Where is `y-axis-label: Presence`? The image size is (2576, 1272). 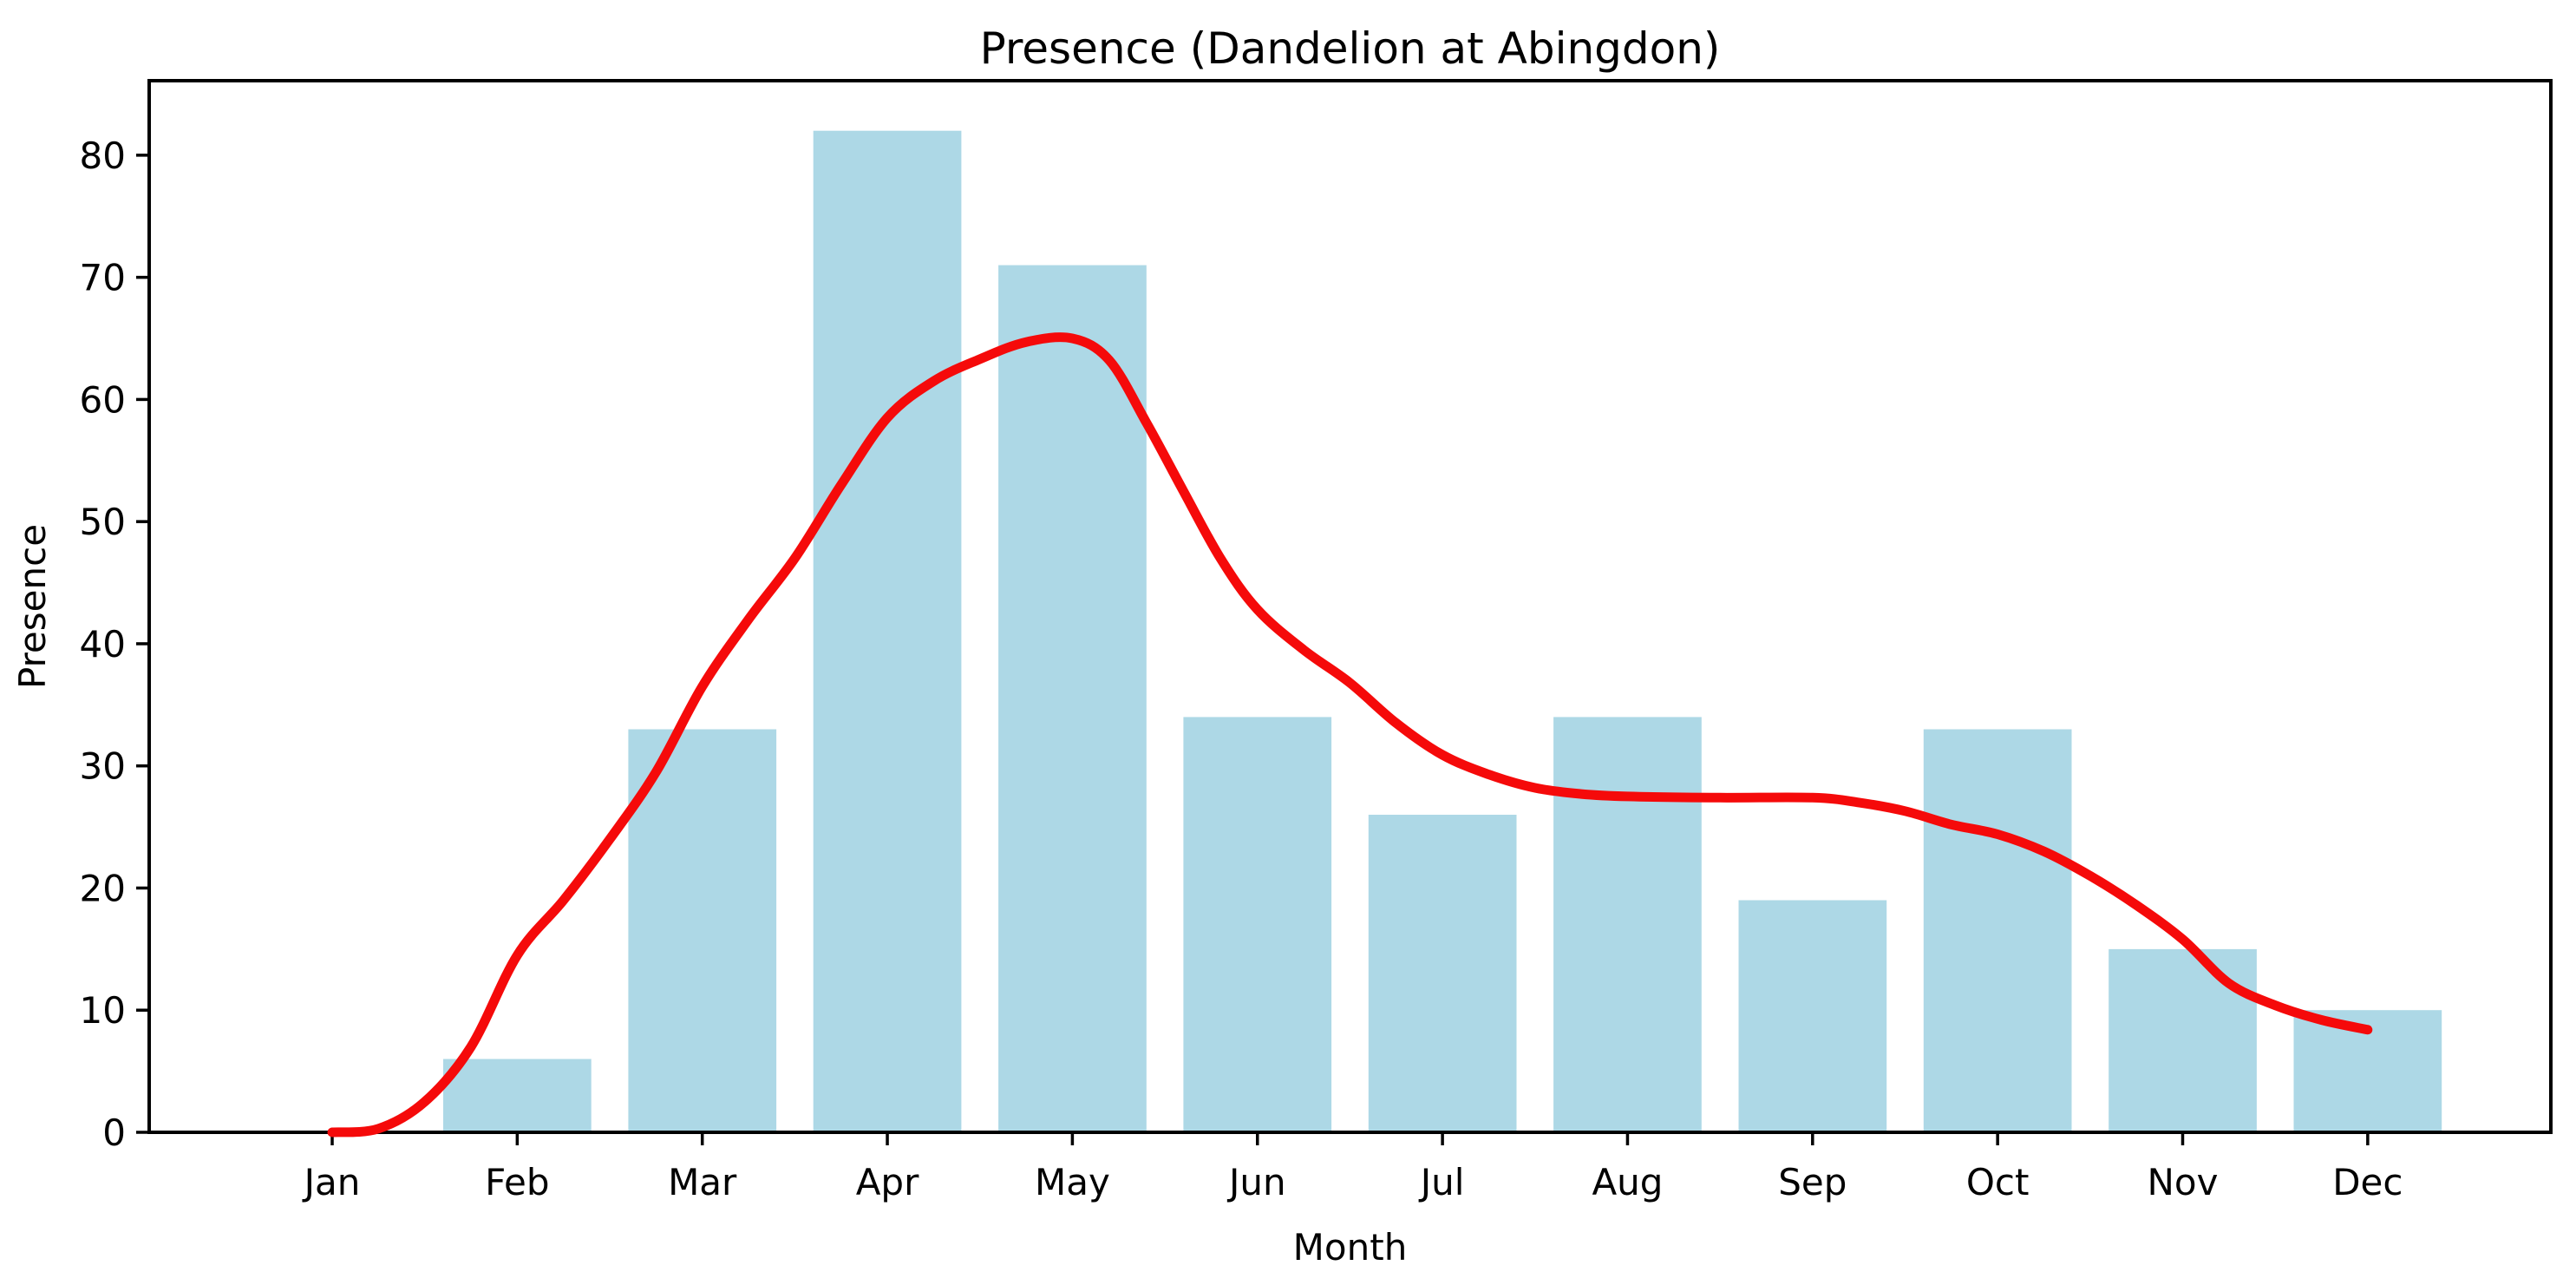 y-axis-label: Presence is located at coordinates (32, 606).